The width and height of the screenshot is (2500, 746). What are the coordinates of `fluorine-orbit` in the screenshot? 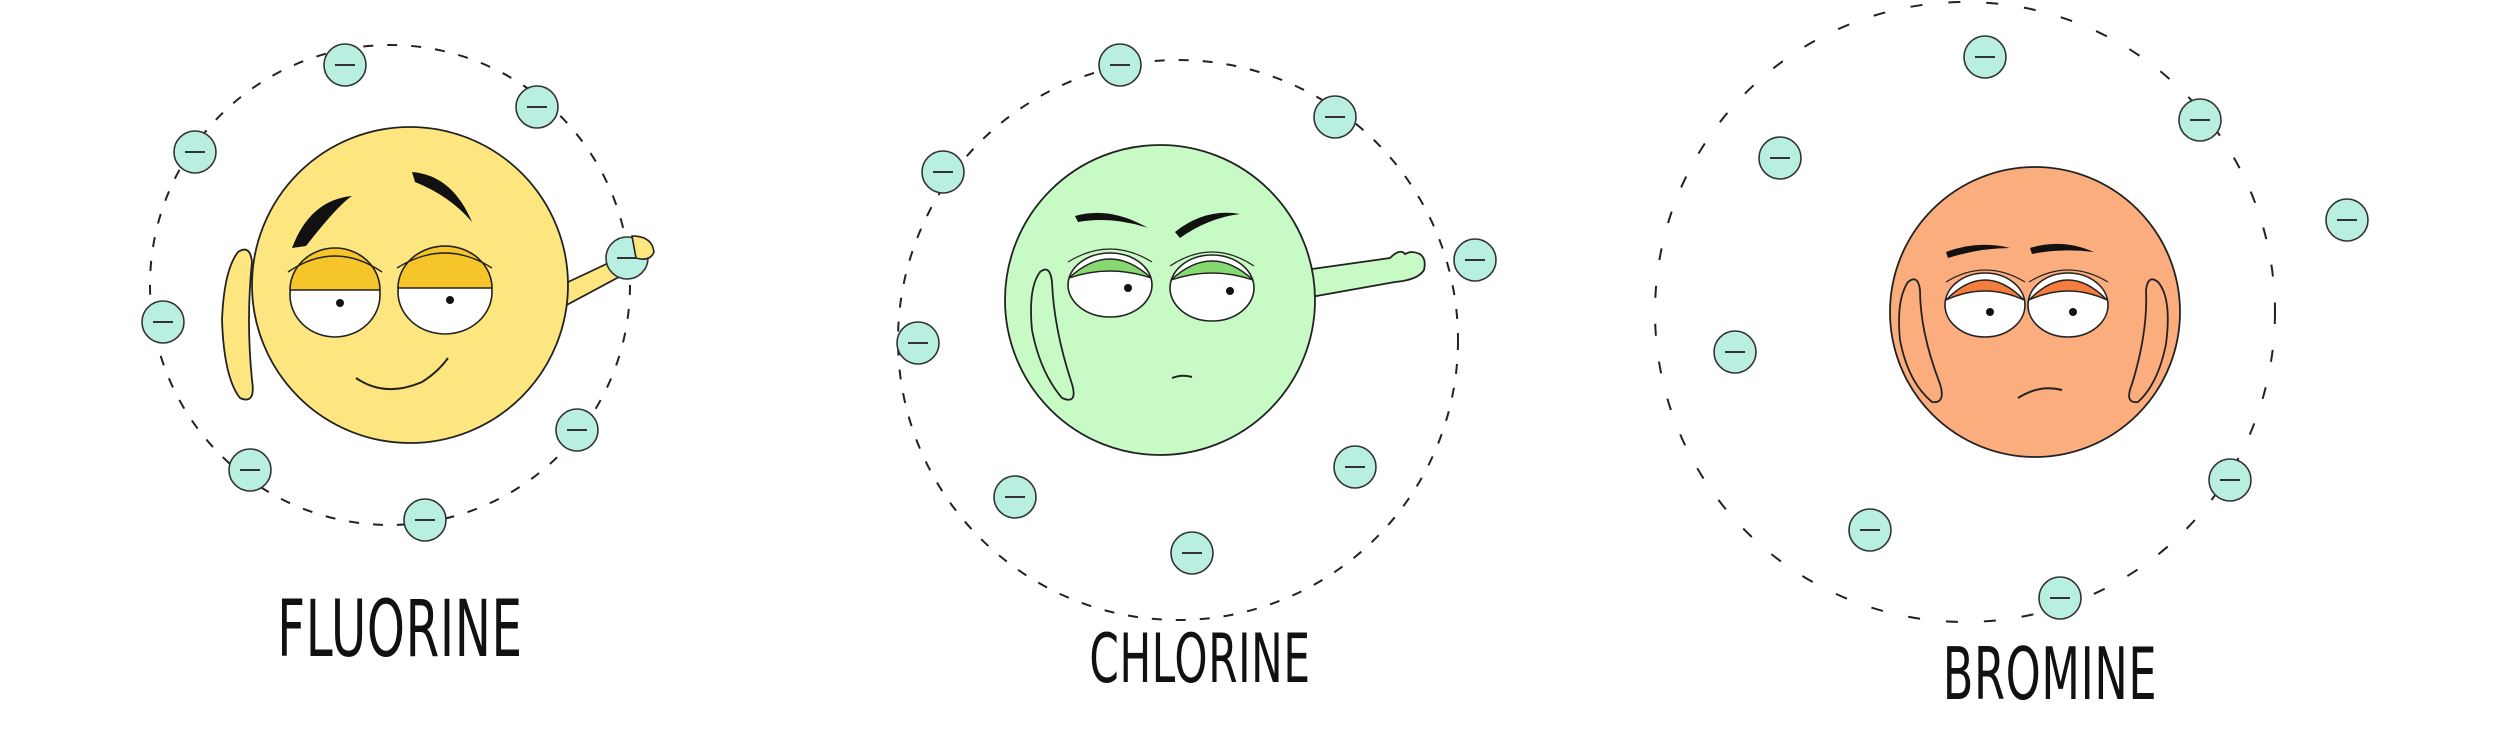 It's located at (390, 285).